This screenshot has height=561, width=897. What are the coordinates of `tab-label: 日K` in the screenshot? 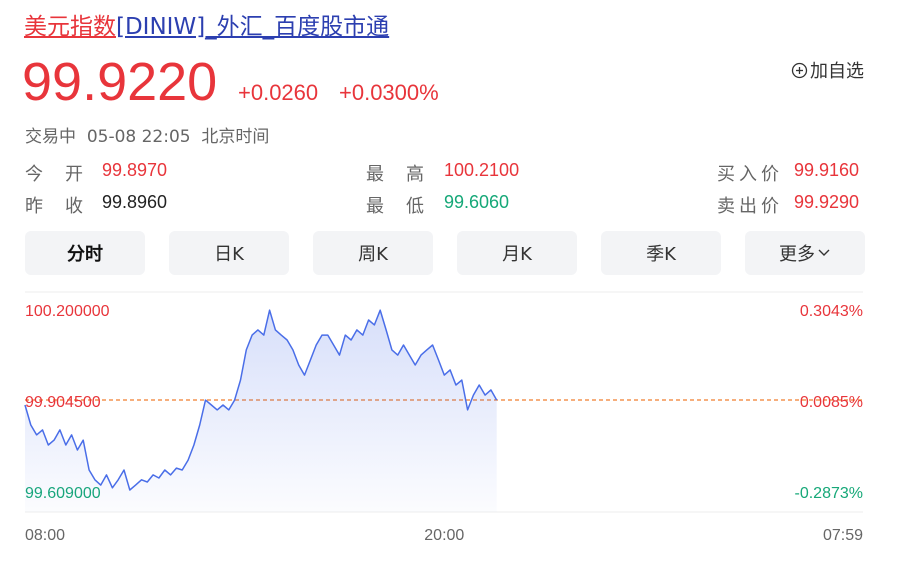 It's located at (229, 254).